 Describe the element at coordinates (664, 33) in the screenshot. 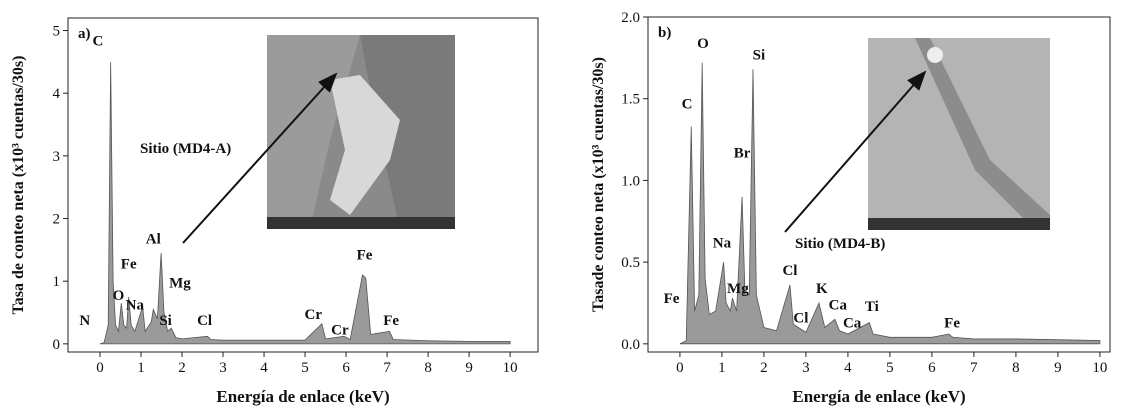

I see `panel-label: b)` at that location.